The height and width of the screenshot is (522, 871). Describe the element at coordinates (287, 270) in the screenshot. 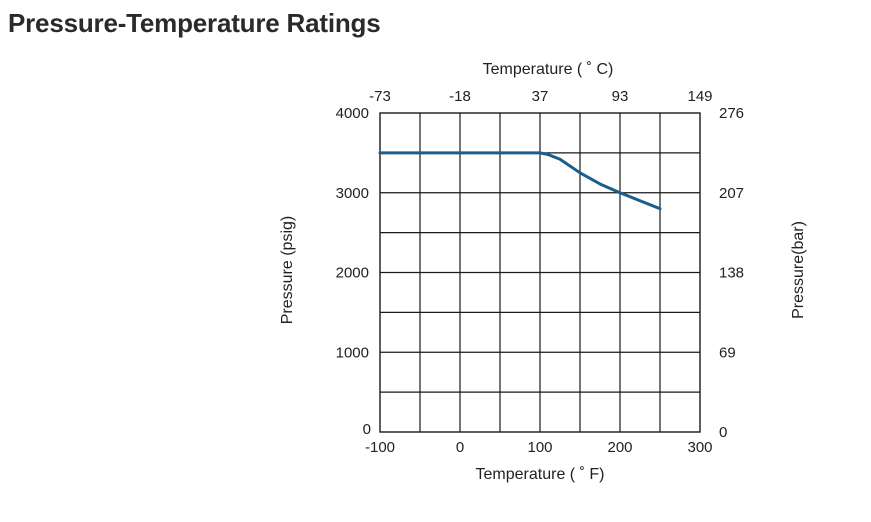

I see `y-axis-title: Pressure (psig)` at that location.